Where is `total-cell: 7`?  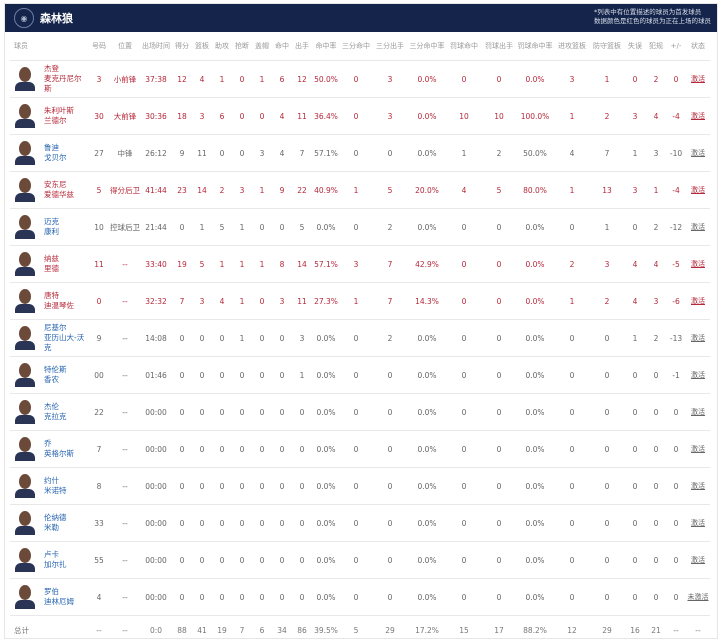
total-cell: 7 is located at coordinates (242, 630).